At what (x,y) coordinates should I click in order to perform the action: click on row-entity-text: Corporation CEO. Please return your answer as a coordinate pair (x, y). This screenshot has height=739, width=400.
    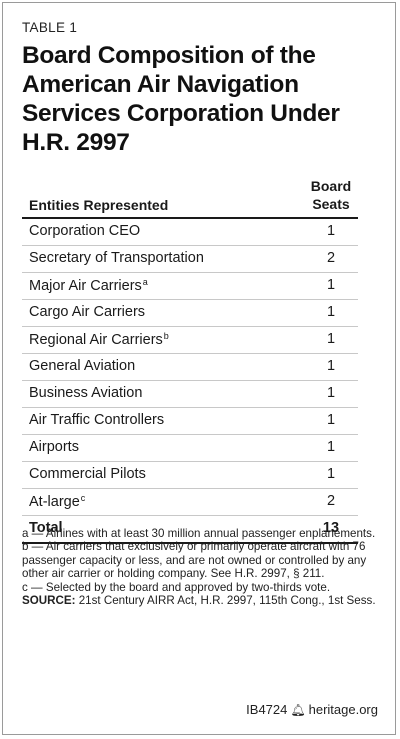
    Looking at the image, I should click on (85, 231).